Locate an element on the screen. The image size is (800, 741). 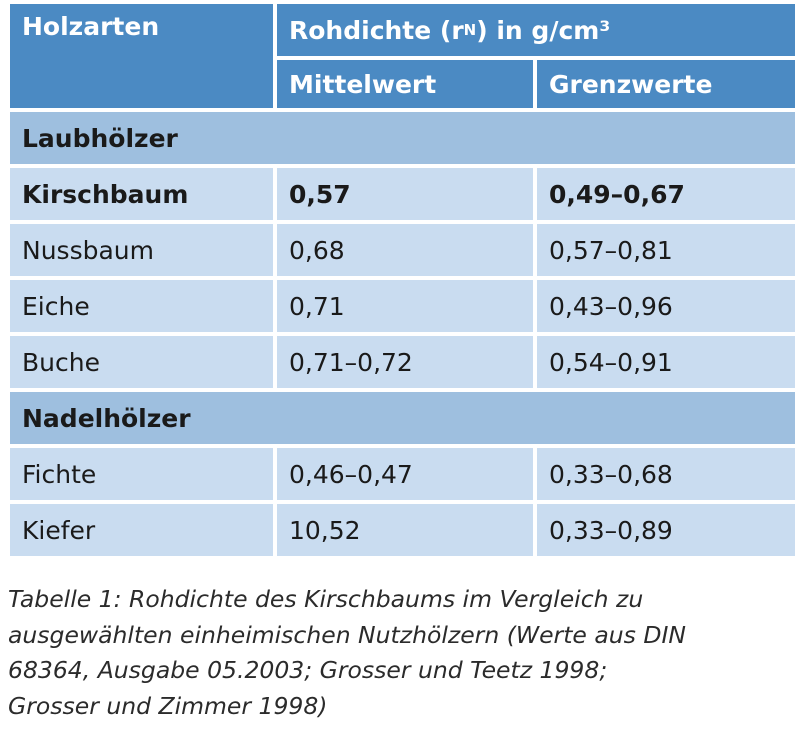
table-cell: 0,33–0,68 is located at coordinates (666, 474).